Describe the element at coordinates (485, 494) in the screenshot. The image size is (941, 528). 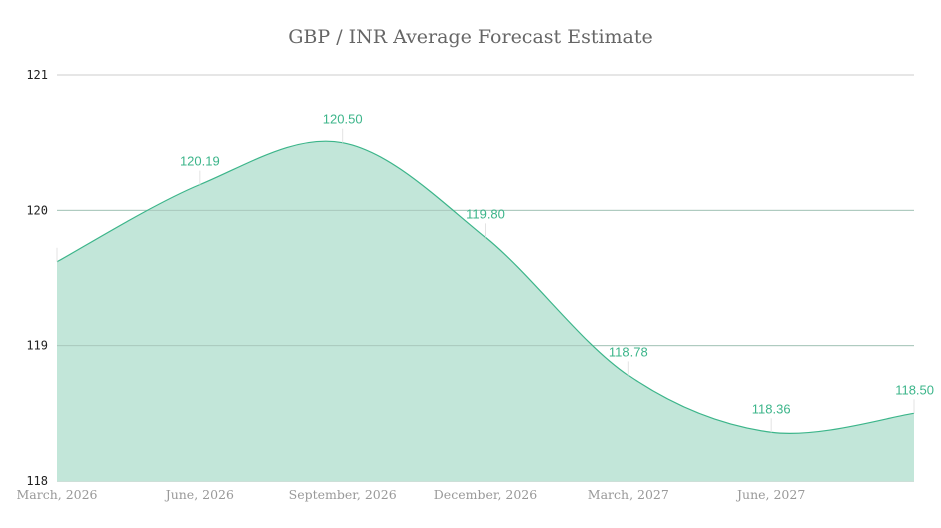
I see `x-tick-label: December, 2026` at that location.